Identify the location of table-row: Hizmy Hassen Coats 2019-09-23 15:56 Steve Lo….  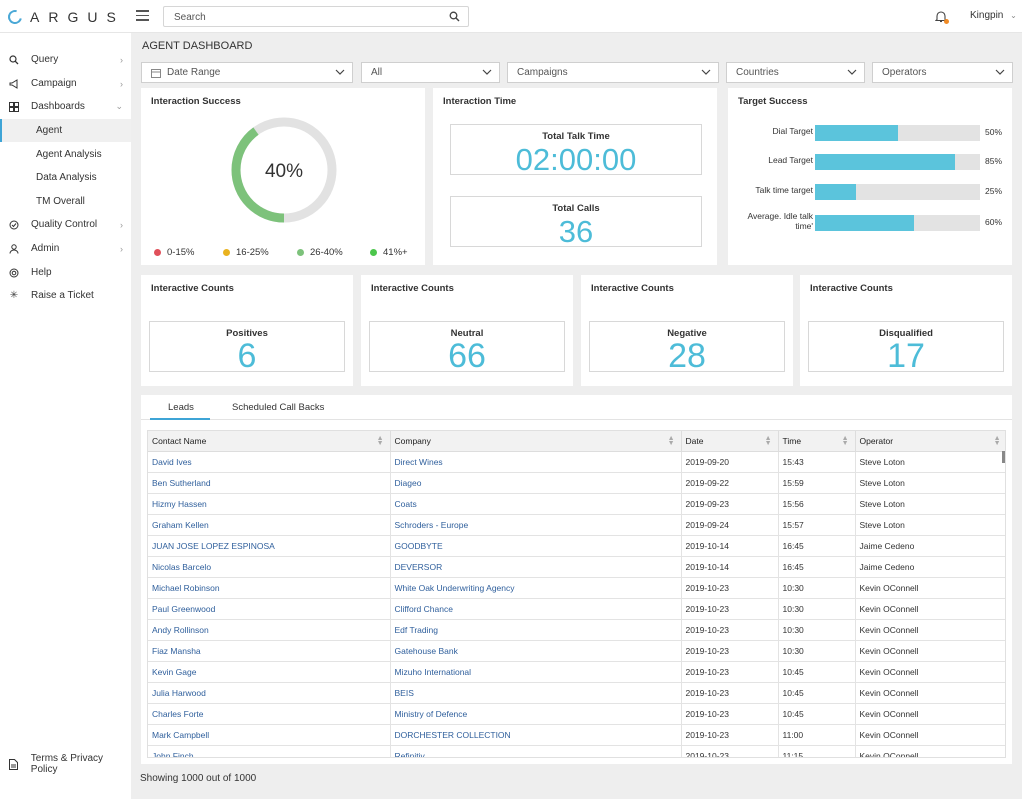
(576, 504).